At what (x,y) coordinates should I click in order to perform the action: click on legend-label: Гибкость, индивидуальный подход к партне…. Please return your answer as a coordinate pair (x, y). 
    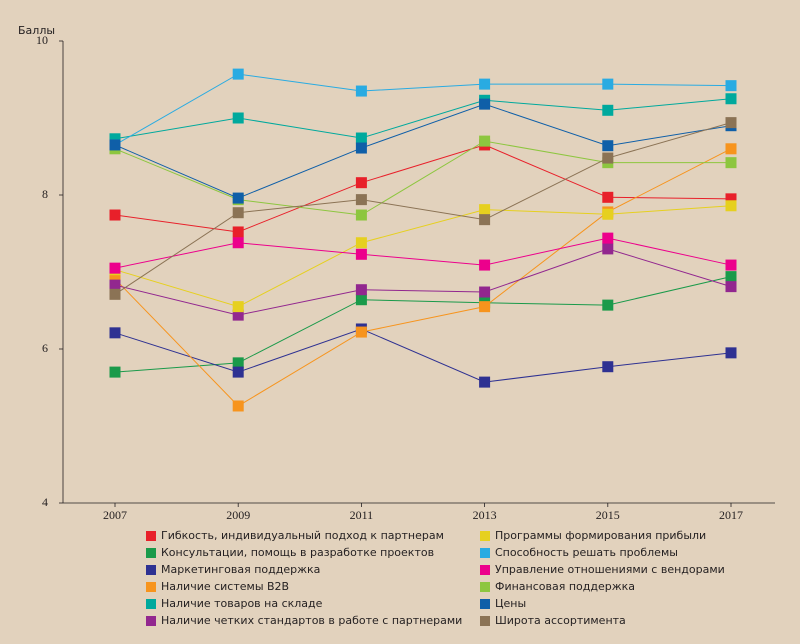
    Looking at the image, I should click on (302, 535).